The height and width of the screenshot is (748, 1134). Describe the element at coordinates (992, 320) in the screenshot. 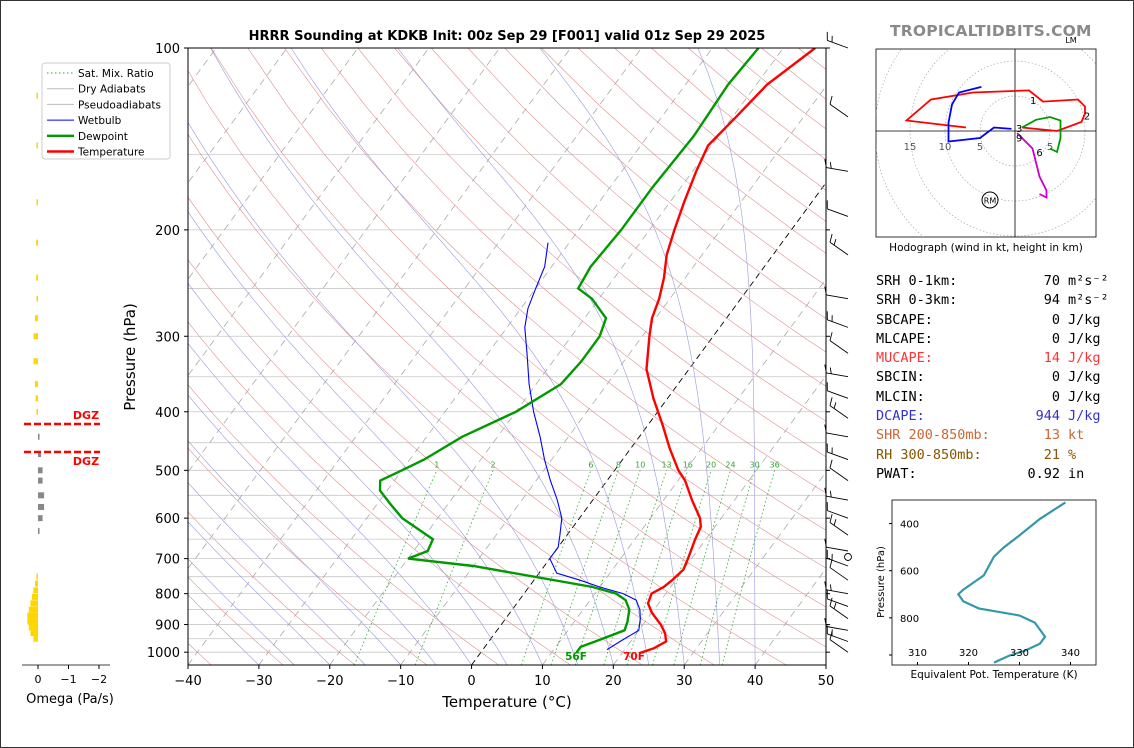

I see `stat-row: SBCAPE: 0 J/kg` at that location.